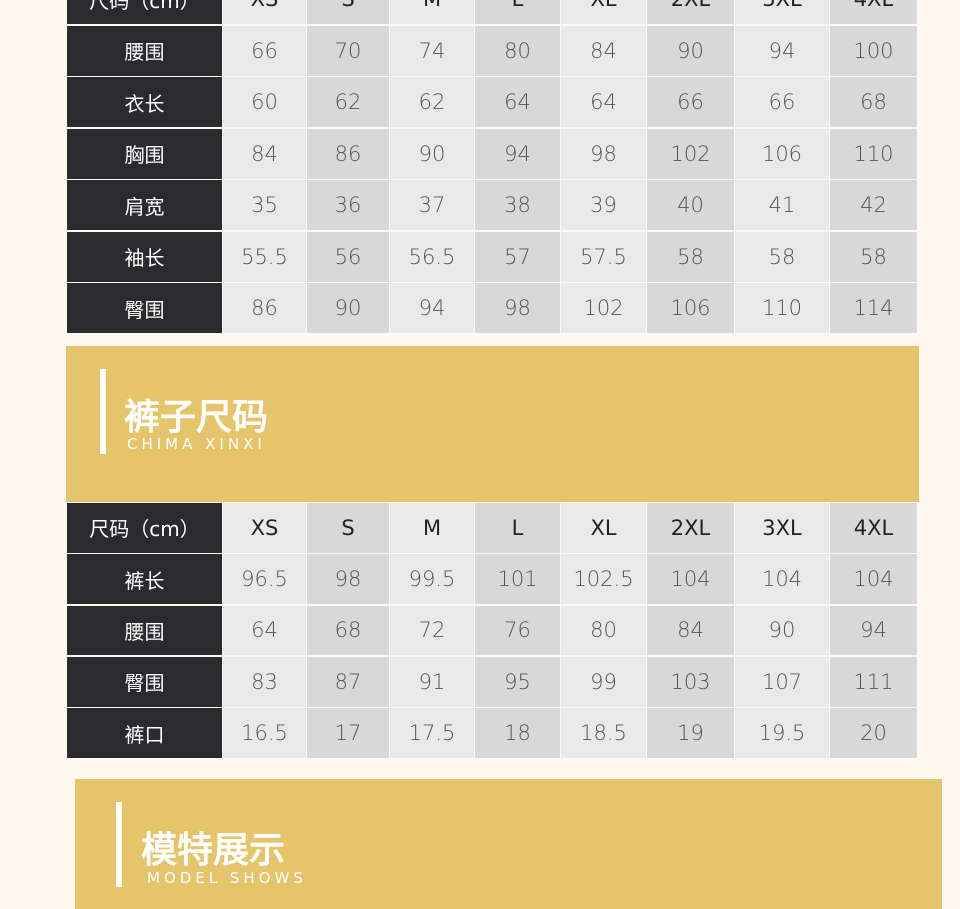 Image resolution: width=960 pixels, height=909 pixels. I want to click on size-value: 57, so click(517, 256).